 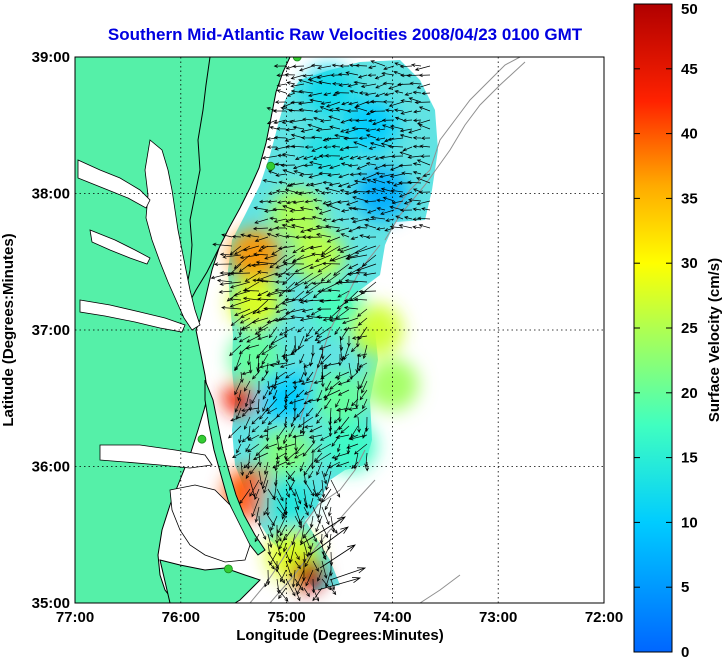 What do you see at coordinates (254, 357) in the screenshot?
I see `speed-region` at bounding box center [254, 357].